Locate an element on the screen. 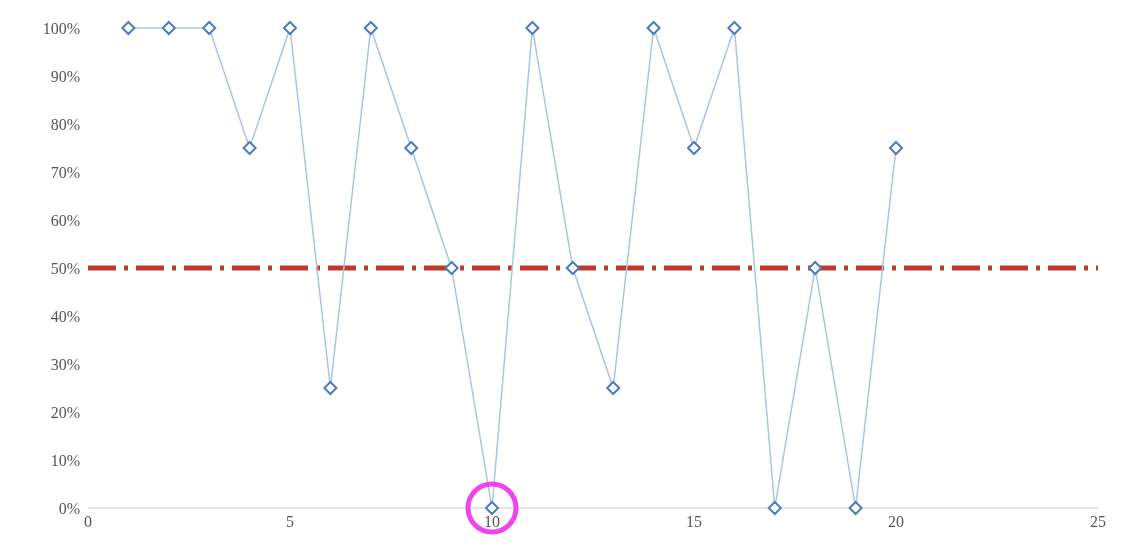 The height and width of the screenshot is (556, 1126). y-tick-label: 70% is located at coordinates (65, 172).